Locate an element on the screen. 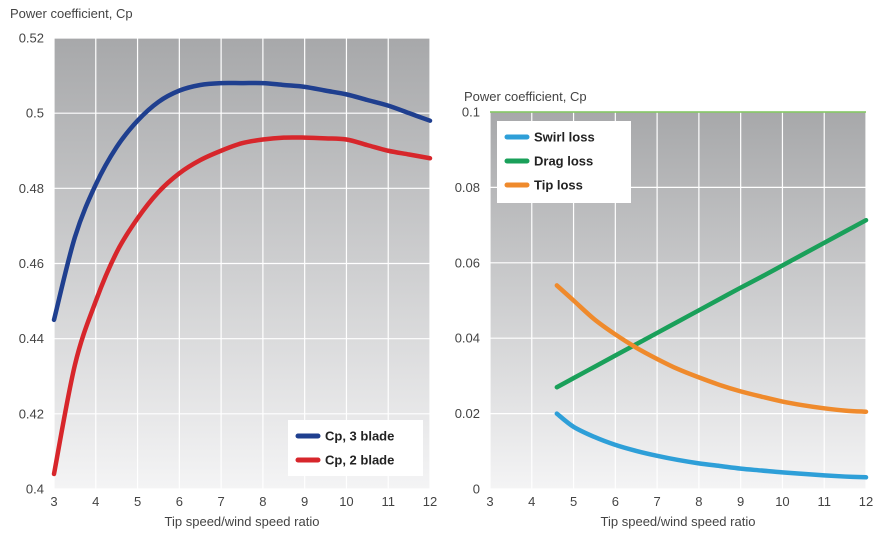 This screenshot has width=875, height=538. y-tick-label: 0.44 is located at coordinates (31, 338).